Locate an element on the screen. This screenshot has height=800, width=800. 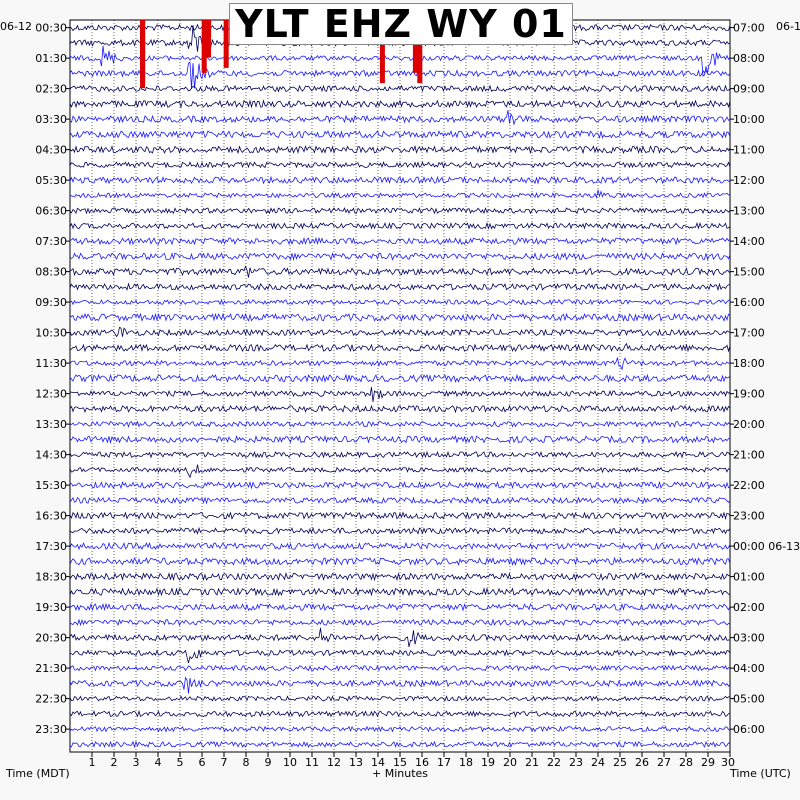
left-tick-label-21: 21:30 is located at coordinates (51, 668).